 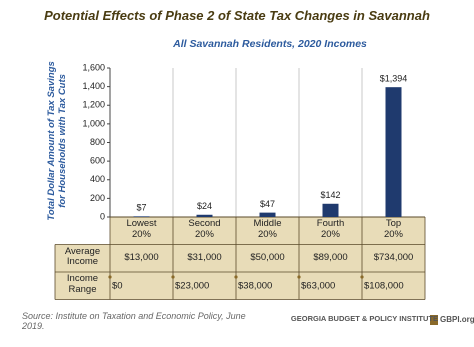 I want to click on table-cell: $0, so click(x=117, y=286).